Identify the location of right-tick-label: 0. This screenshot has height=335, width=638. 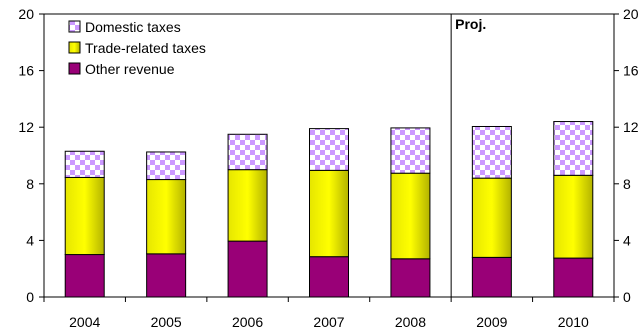
(627, 297).